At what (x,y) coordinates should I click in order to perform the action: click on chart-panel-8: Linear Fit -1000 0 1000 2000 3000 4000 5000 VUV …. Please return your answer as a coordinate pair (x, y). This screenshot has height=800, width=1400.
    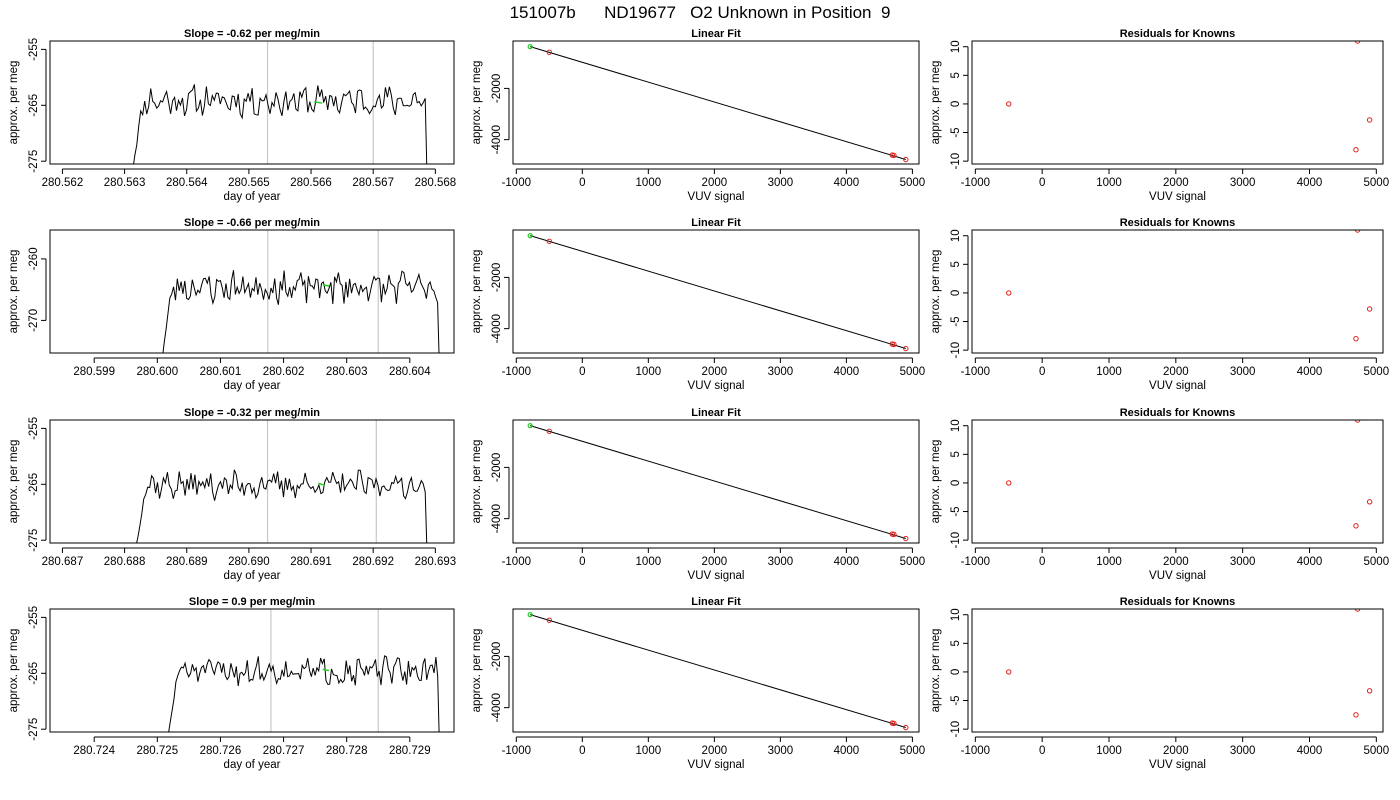
    Looking at the image, I should click on (698, 494).